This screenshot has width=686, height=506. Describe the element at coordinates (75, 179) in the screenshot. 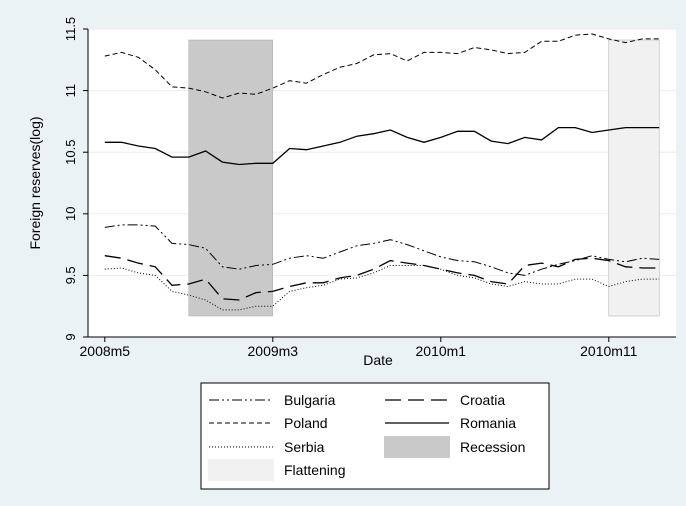

I see `y-ticks: 9 9.5 10 10.5 11 11.5` at that location.